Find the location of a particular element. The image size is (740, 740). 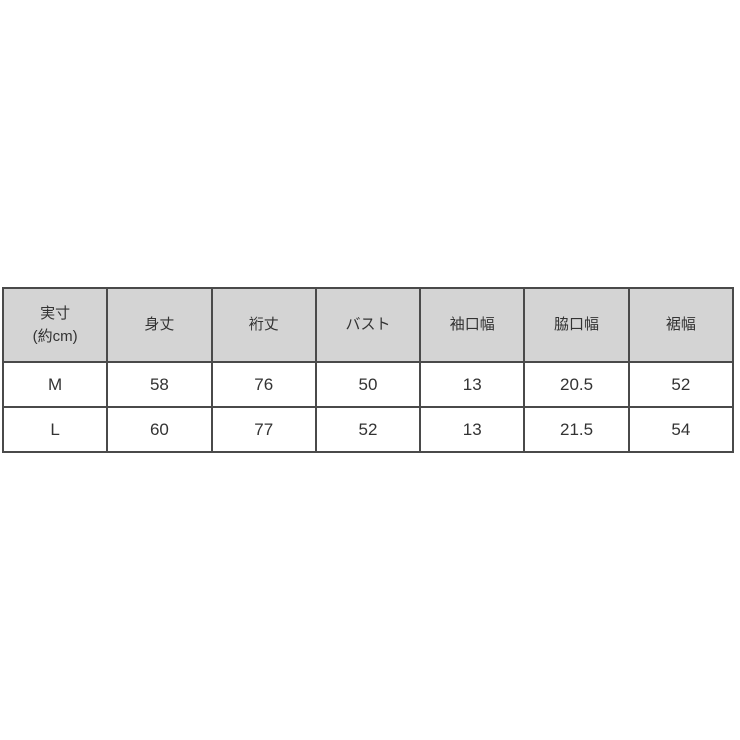

size-label-cell: L is located at coordinates (55, 429).